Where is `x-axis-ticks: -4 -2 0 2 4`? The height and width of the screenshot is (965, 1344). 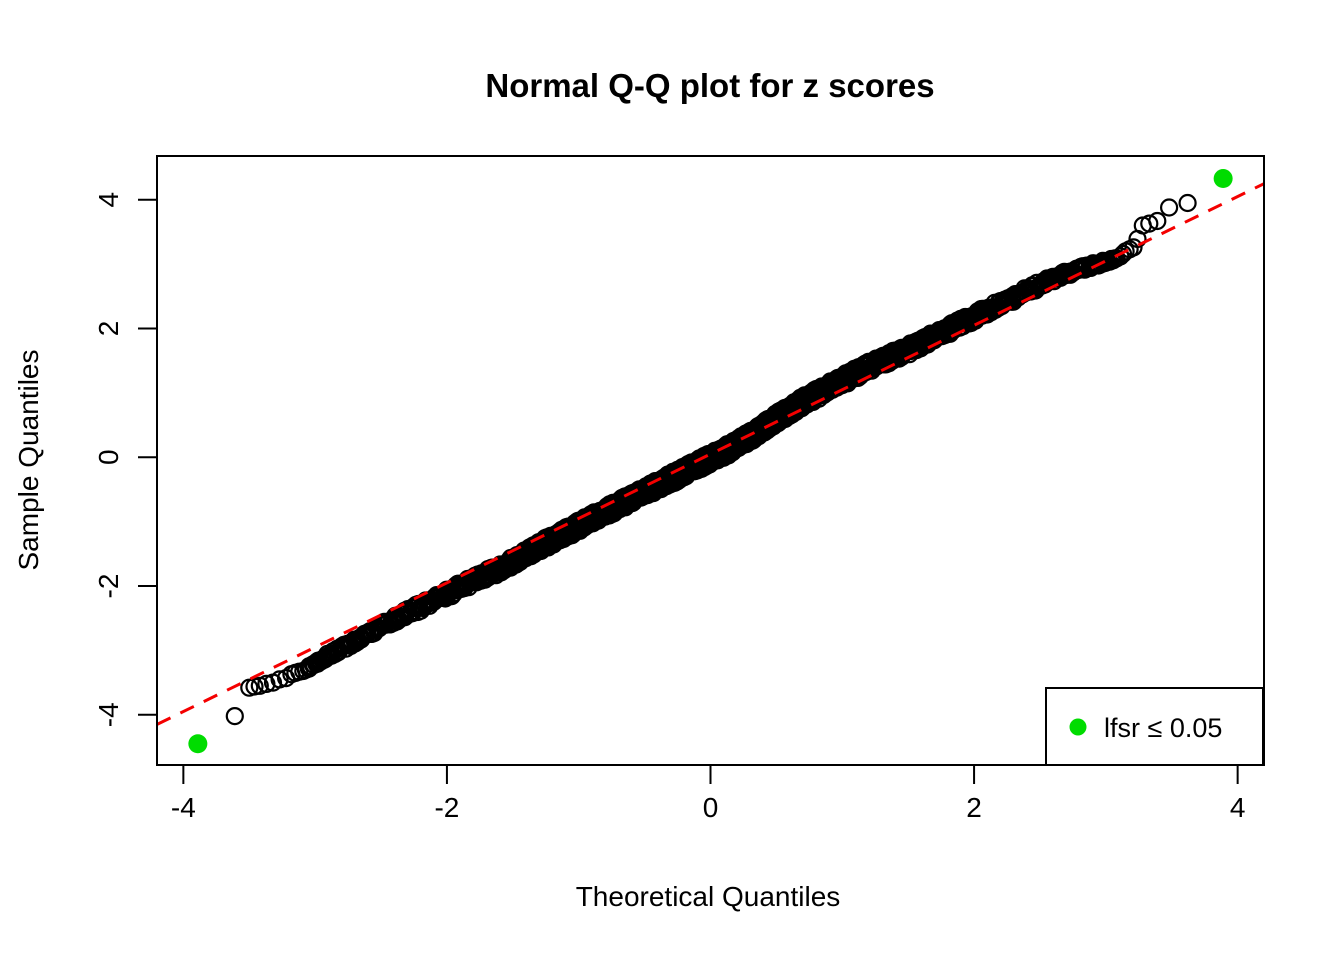
x-axis-ticks: -4 -2 0 2 4 is located at coordinates (708, 794).